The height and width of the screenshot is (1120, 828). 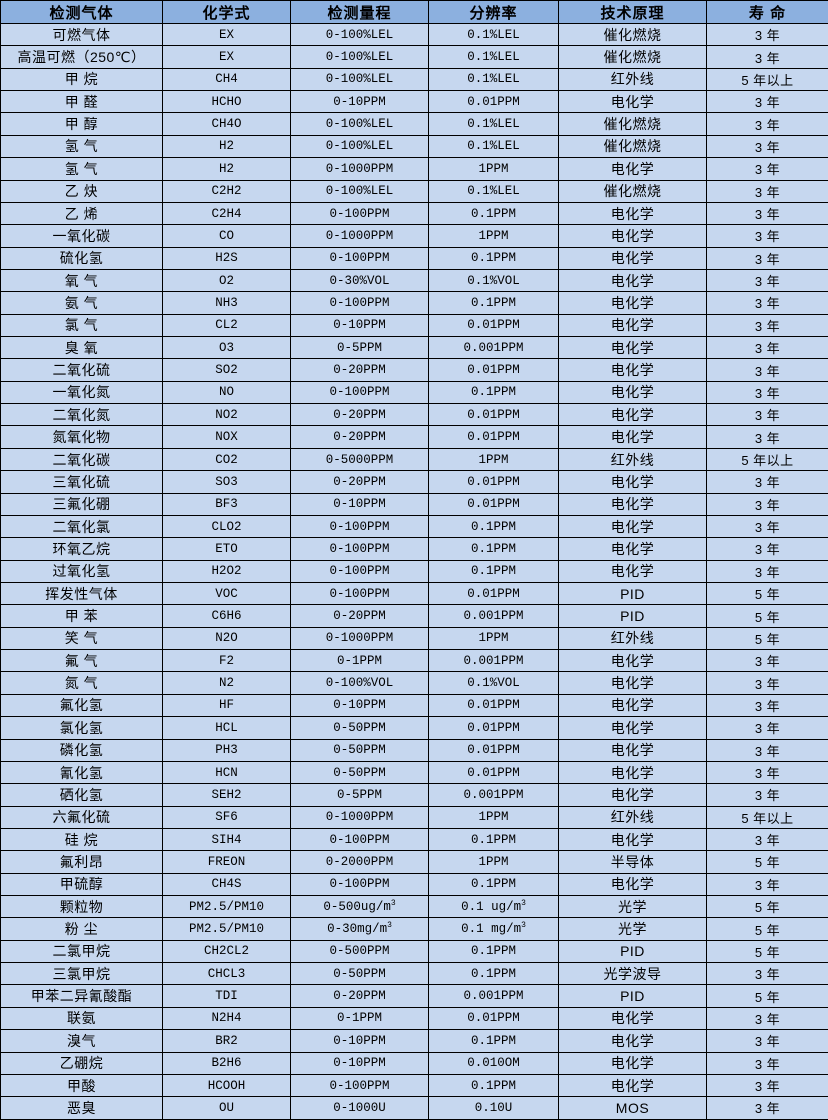 What do you see at coordinates (360, 1108) in the screenshot?
I see `cell-detection-range: 0-1000U` at bounding box center [360, 1108].